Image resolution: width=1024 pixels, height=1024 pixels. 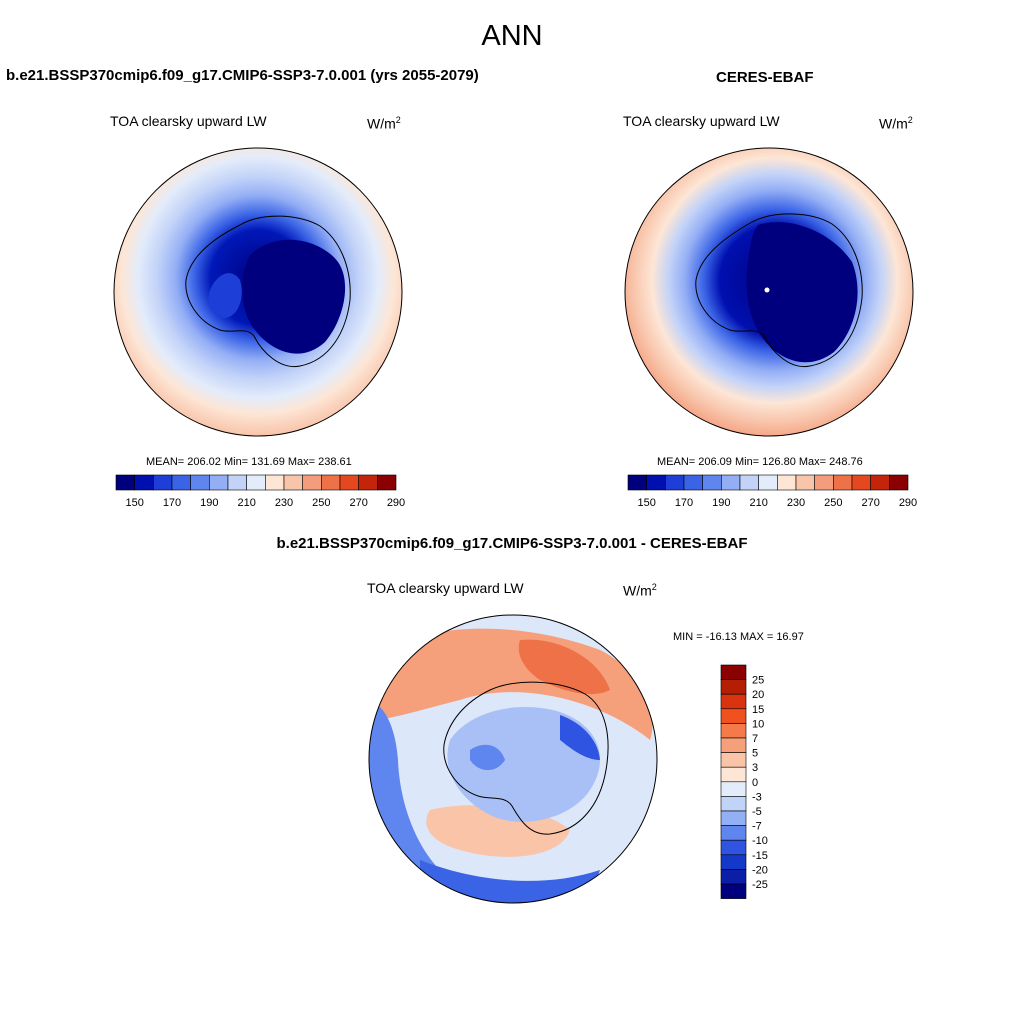 I want to click on panel1-units: W/m2, so click(x=384, y=123).